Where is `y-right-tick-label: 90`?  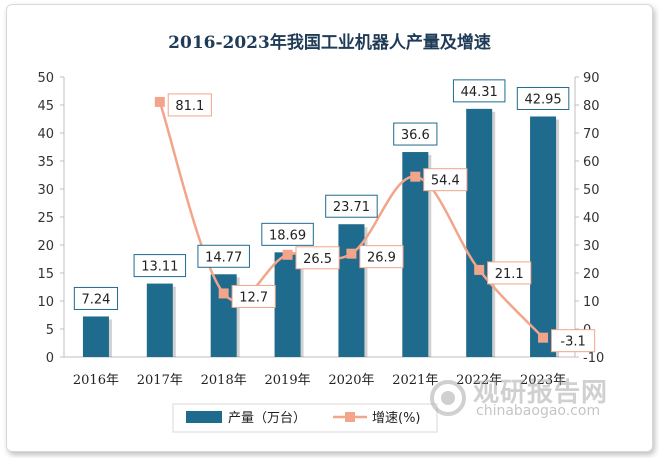 y-right-tick-label: 90 is located at coordinates (591, 78).